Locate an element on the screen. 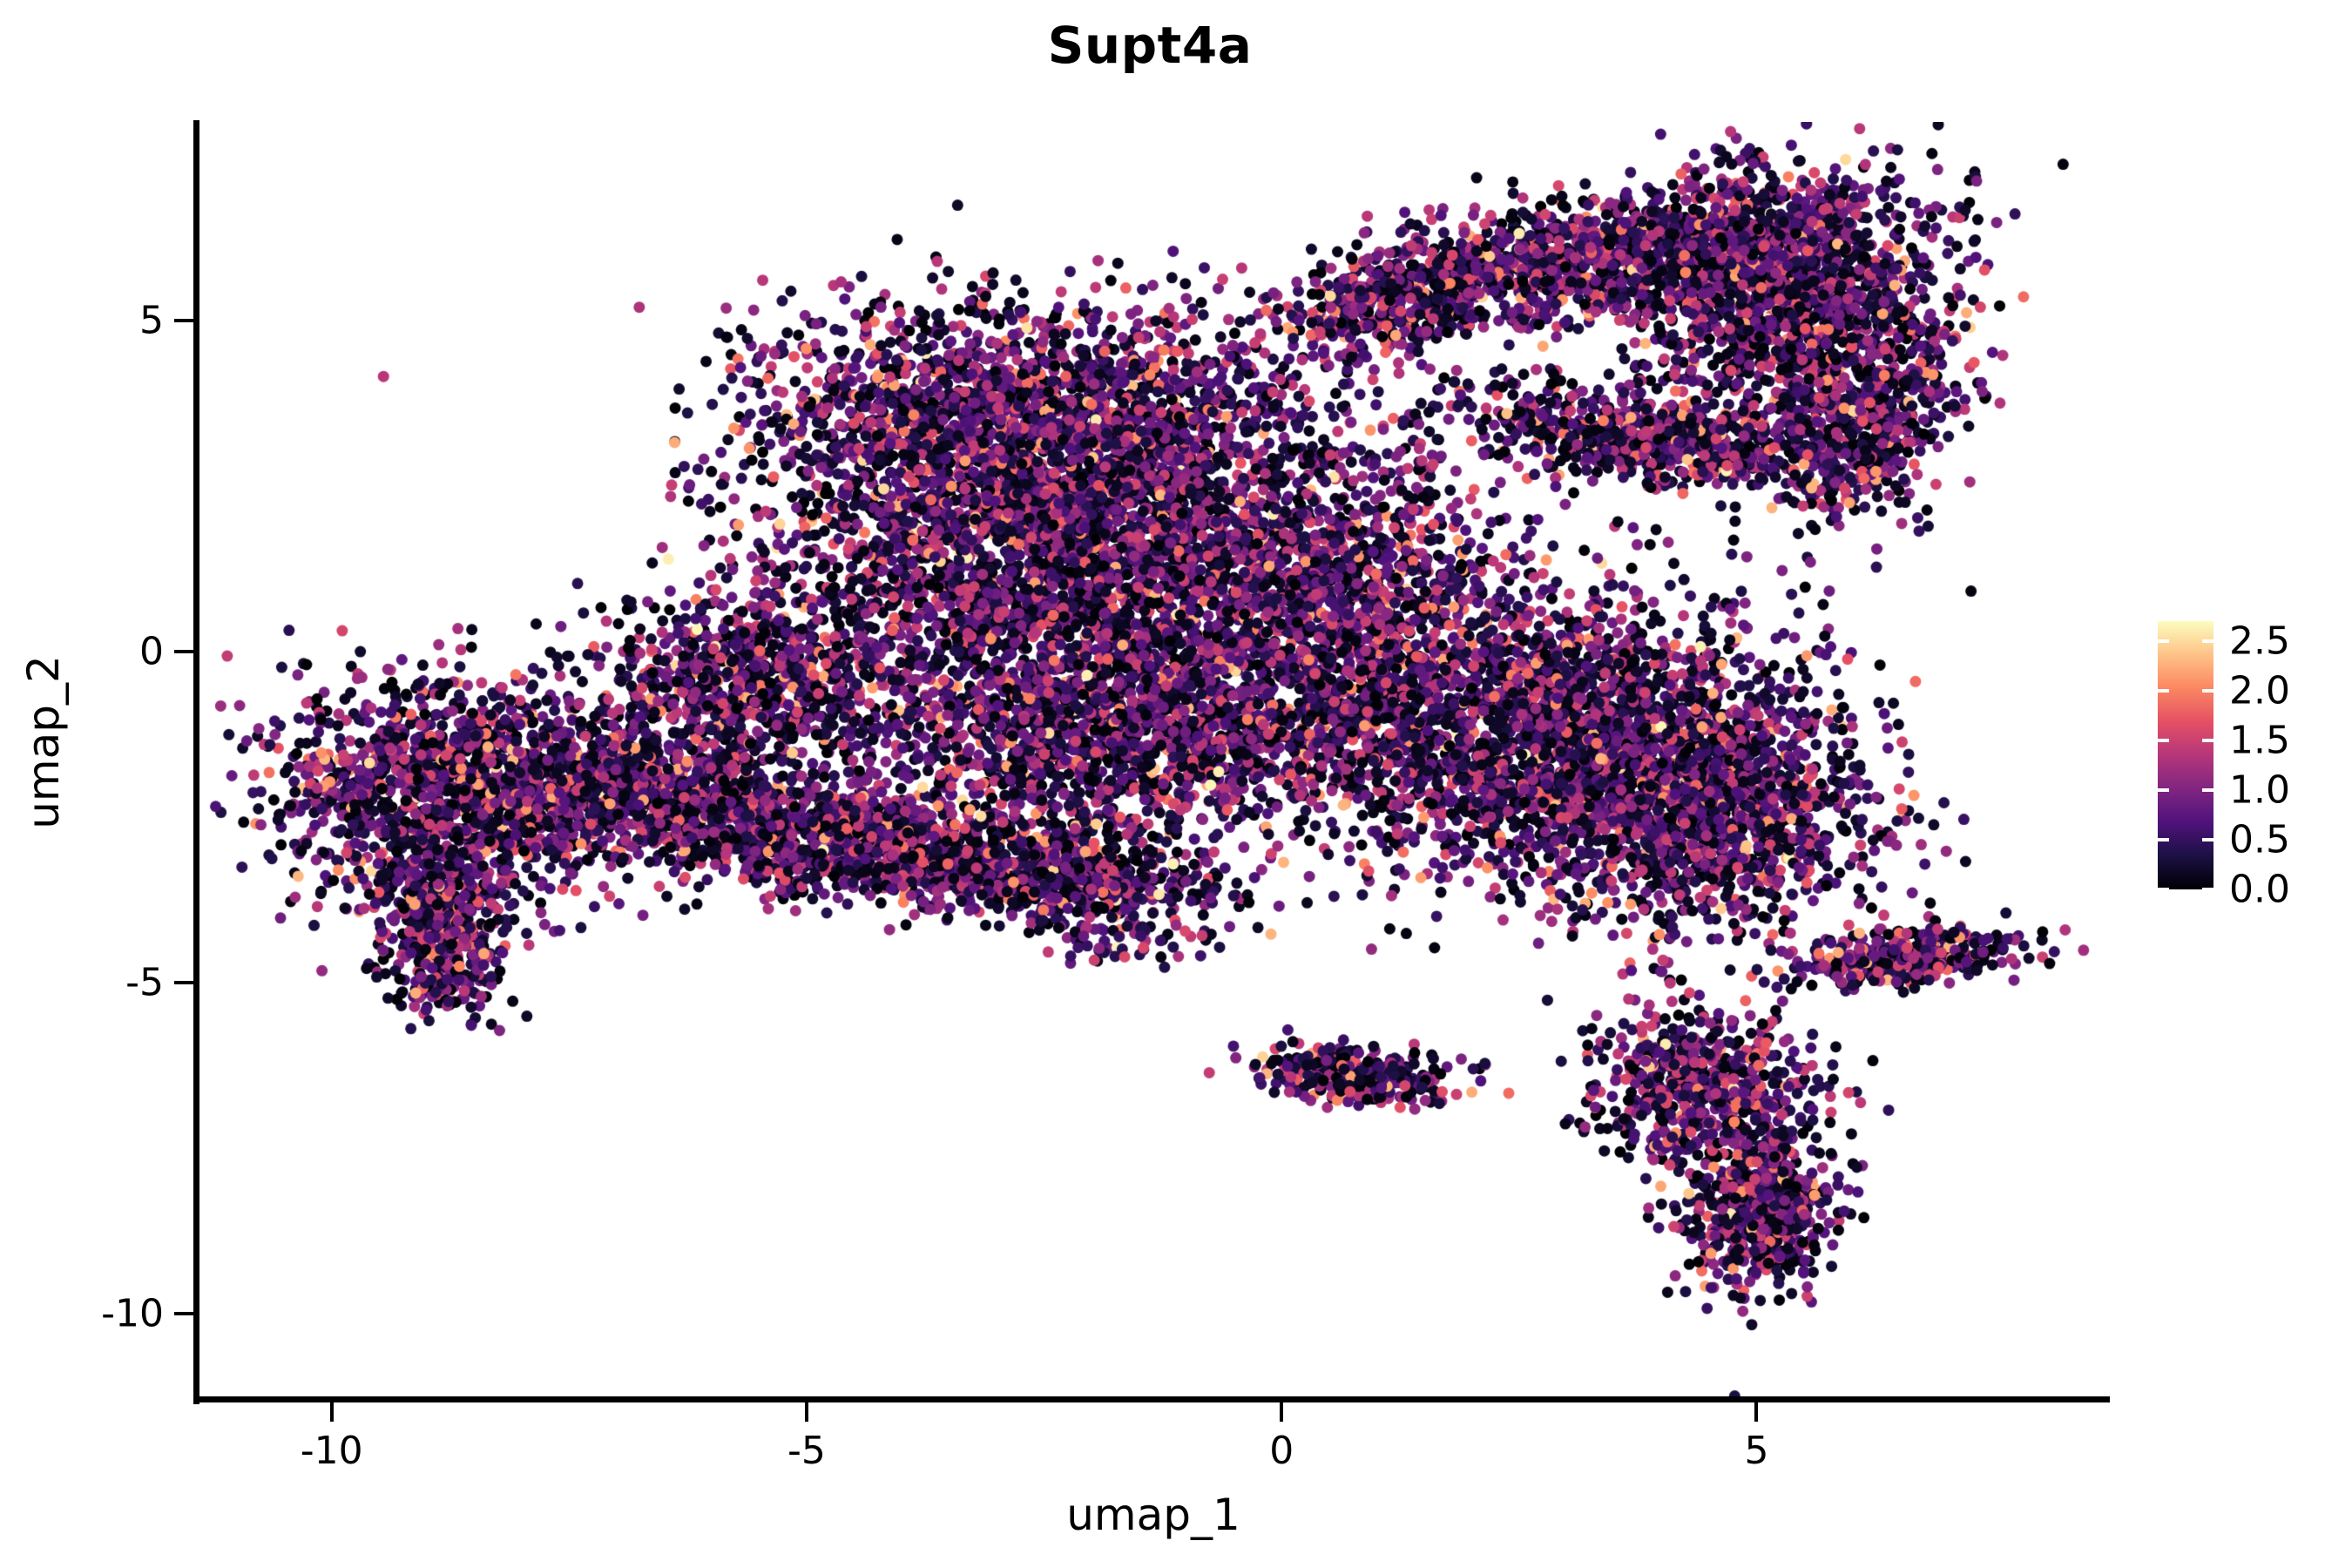 The width and height of the screenshot is (2352, 1568). y-axis-label: umap_2 is located at coordinates (44, 742).